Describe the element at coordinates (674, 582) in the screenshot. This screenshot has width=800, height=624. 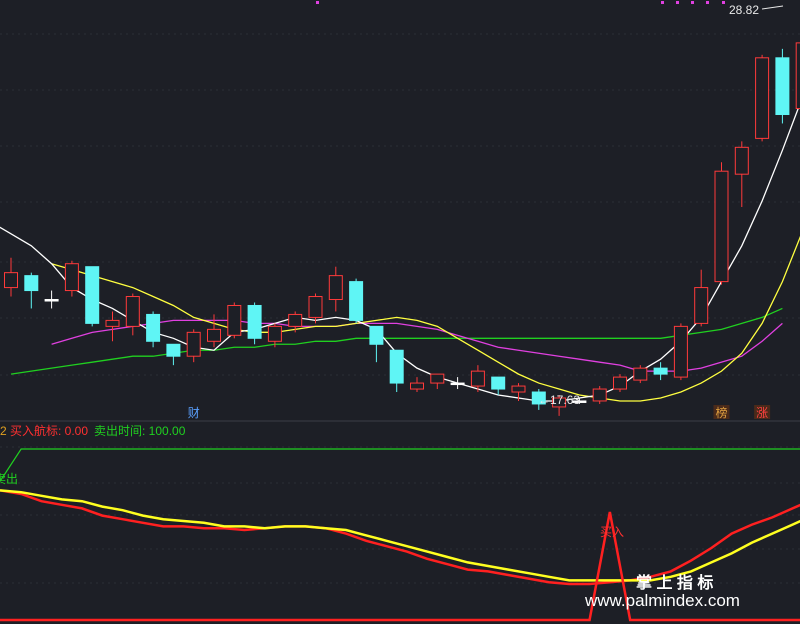
I see `watermark-title: 掌 上 指 标` at that location.